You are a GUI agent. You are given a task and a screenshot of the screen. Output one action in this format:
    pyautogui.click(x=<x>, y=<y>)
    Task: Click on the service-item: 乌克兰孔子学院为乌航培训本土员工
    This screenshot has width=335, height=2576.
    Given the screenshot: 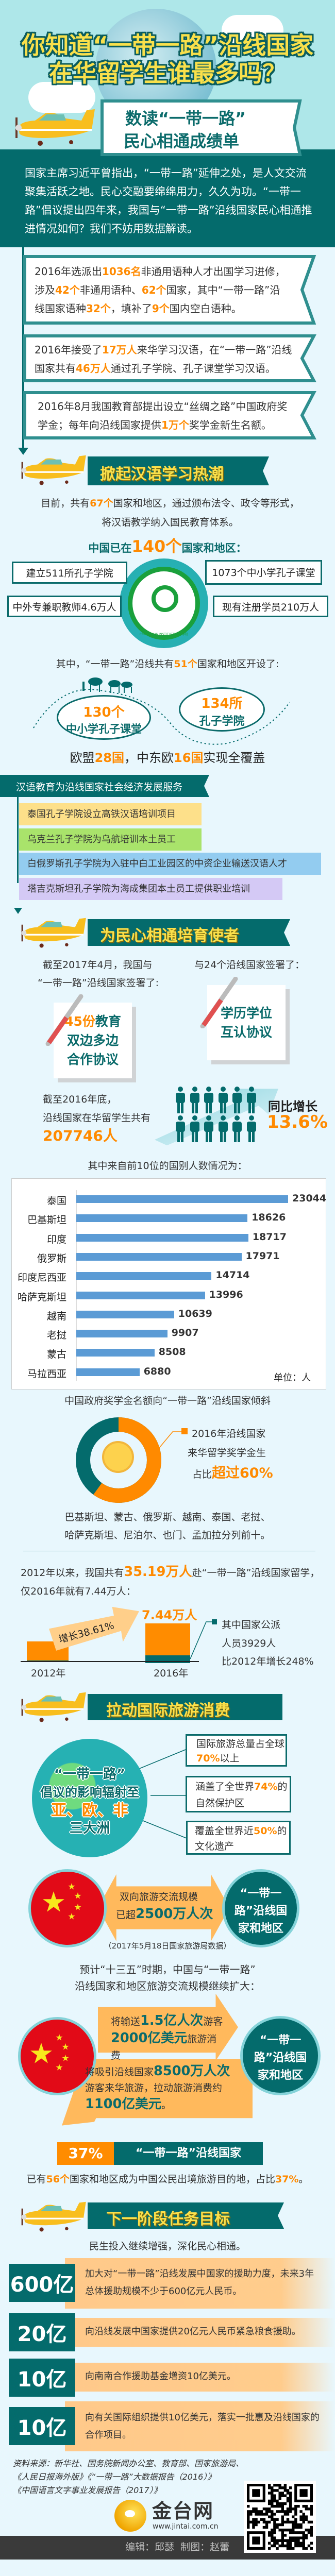 What is the action you would take?
    pyautogui.click(x=110, y=839)
    